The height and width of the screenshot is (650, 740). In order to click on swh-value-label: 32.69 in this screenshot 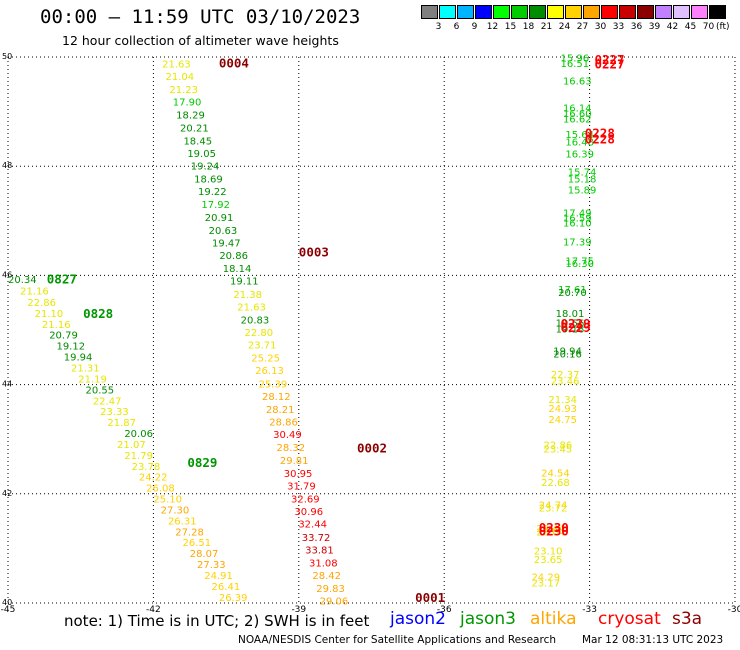, I will do `click(305, 500)`.